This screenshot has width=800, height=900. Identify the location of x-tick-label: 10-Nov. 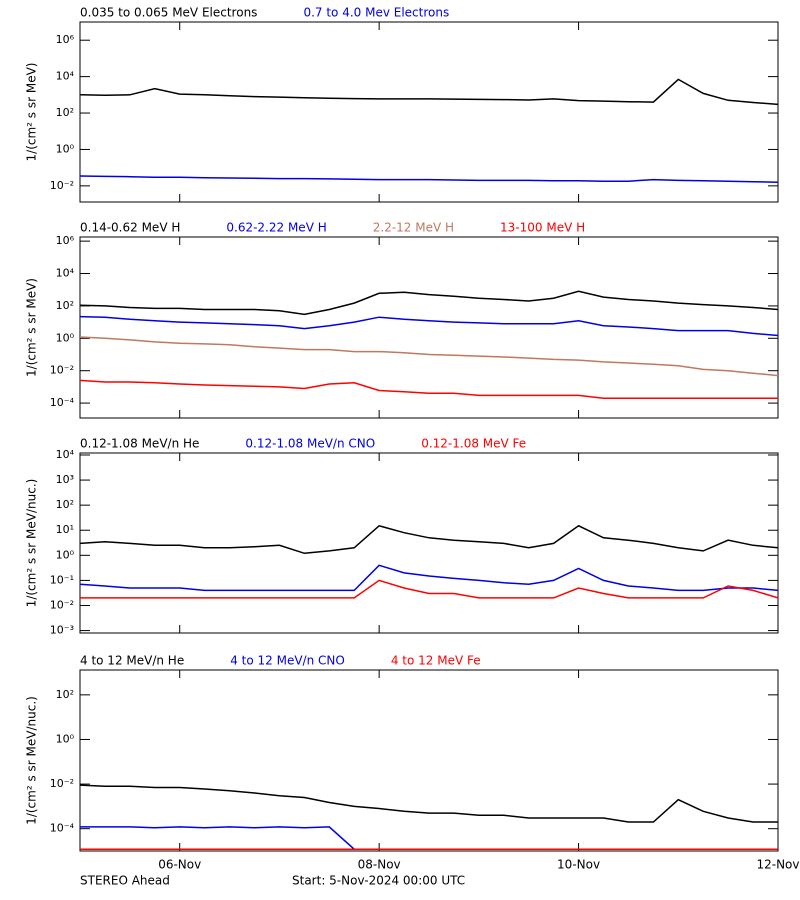
(578, 865).